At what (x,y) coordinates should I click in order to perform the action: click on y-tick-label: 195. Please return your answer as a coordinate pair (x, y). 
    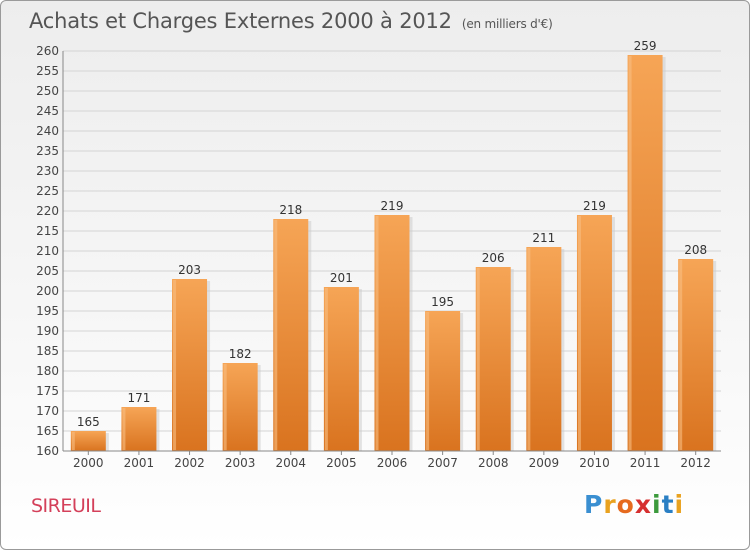
    Looking at the image, I should click on (47, 311).